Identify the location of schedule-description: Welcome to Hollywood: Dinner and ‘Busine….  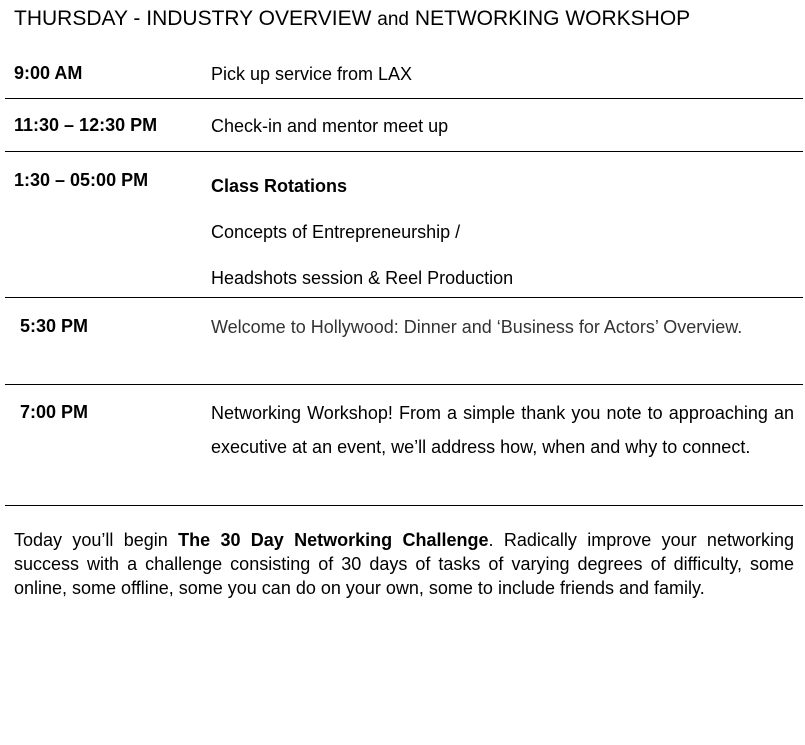
(477, 327).